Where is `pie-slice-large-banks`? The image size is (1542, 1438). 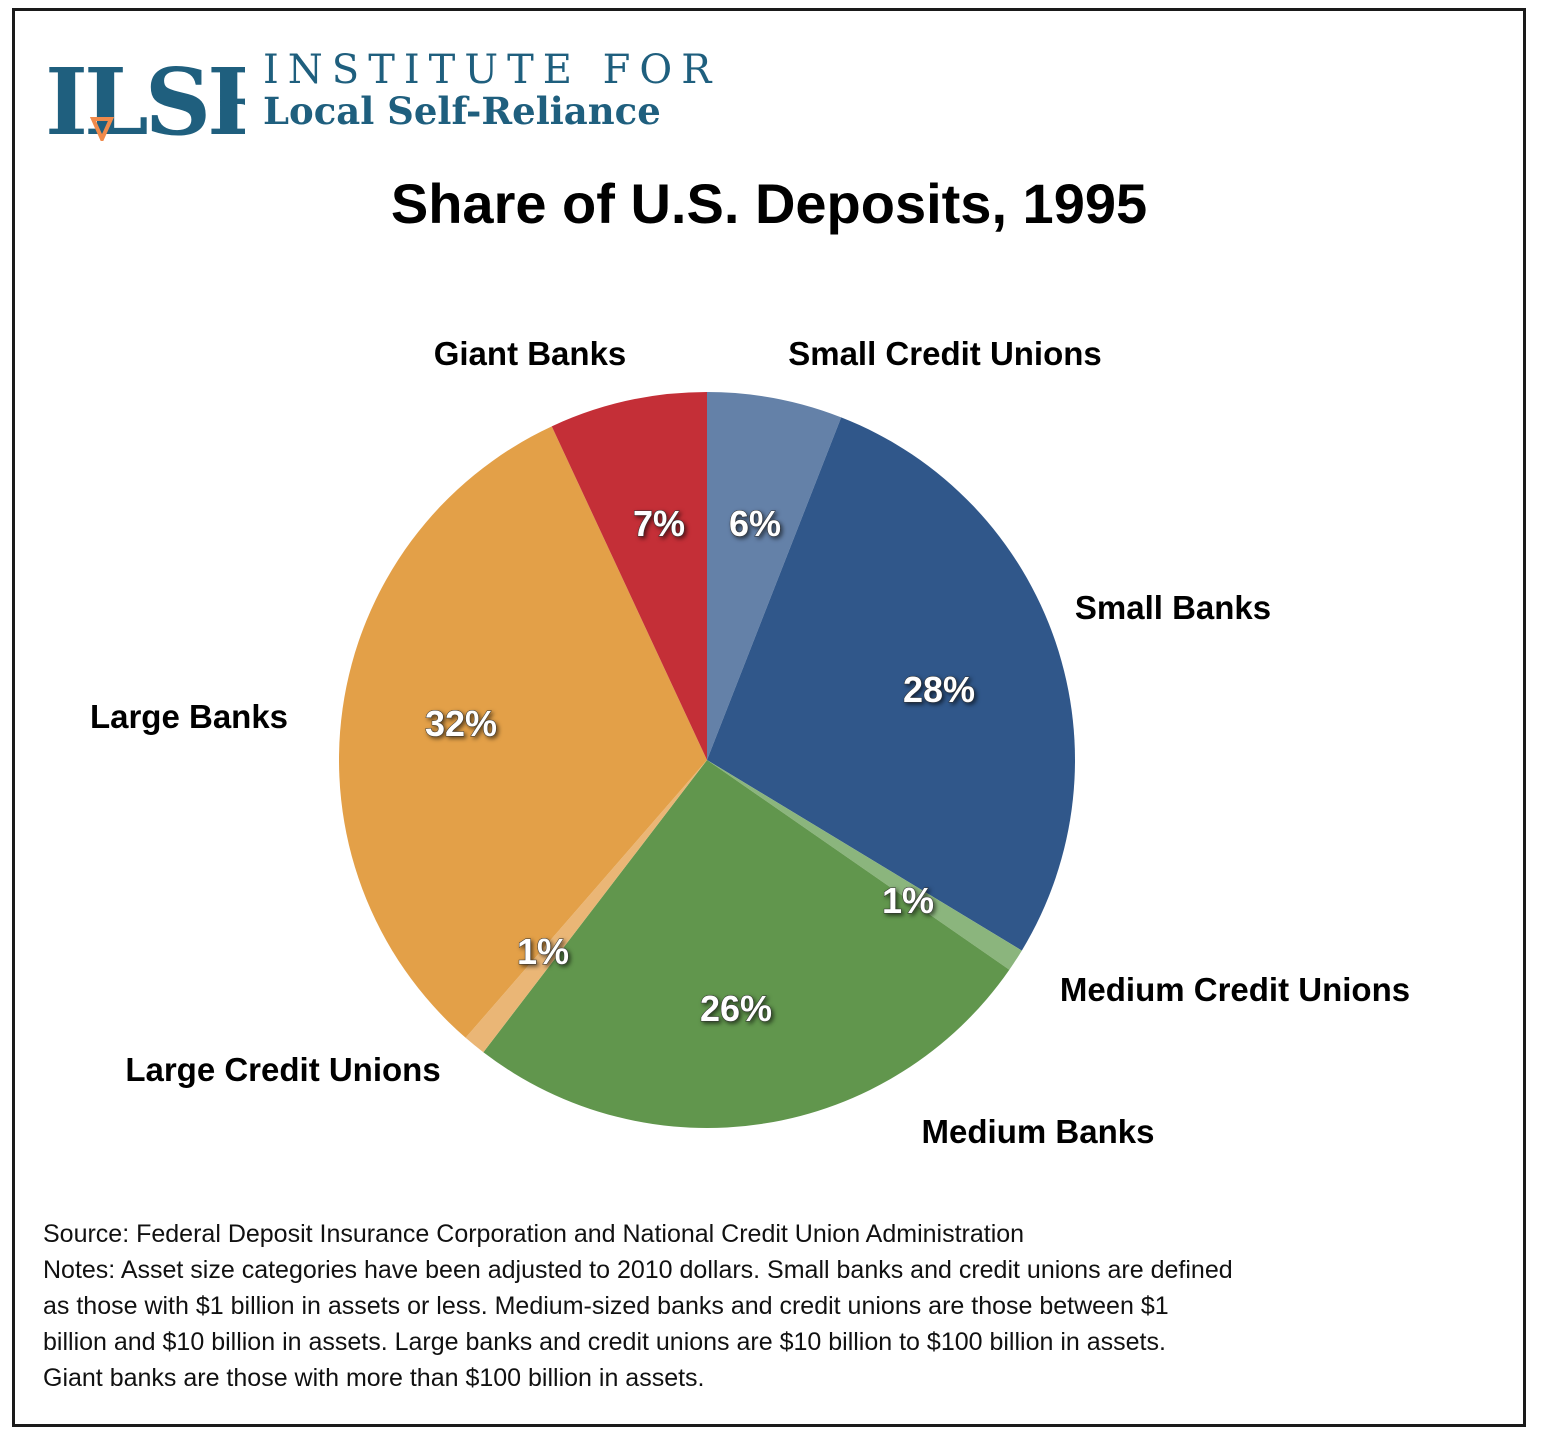 pie-slice-large-banks is located at coordinates (522, 732).